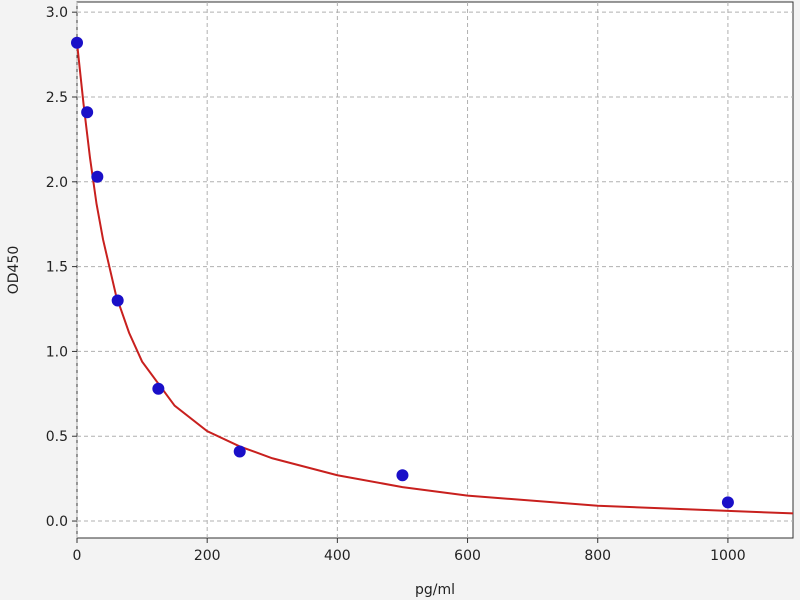 The width and height of the screenshot is (800, 600). What do you see at coordinates (57, 13) in the screenshot?
I see `y-tick-label: 3.0` at bounding box center [57, 13].